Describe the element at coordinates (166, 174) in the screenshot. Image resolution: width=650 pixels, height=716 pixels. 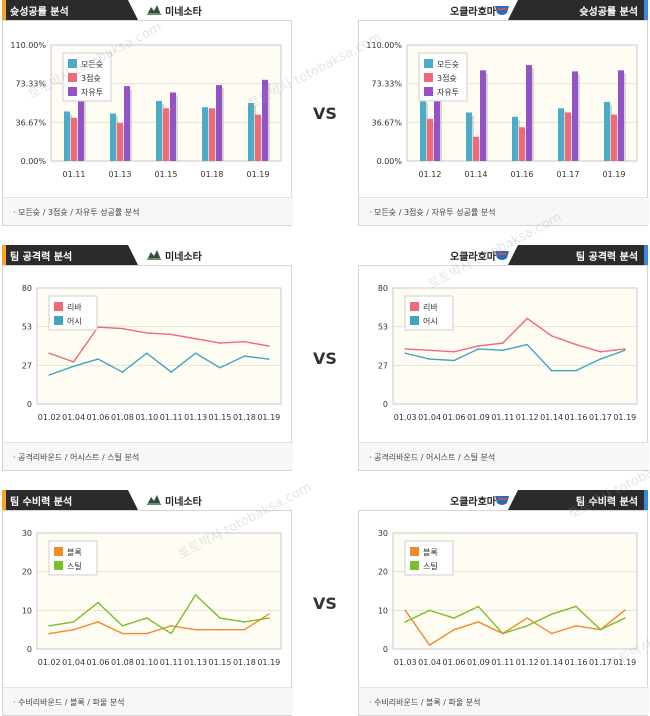
I see `x-tick-label: 01.15` at that location.